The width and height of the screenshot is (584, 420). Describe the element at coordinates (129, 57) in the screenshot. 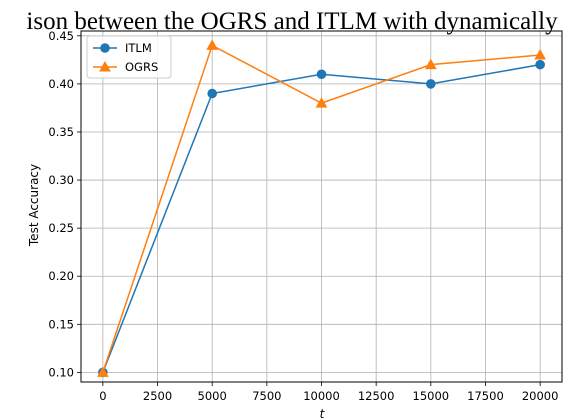

I see `legend: ITLM OGRS` at that location.